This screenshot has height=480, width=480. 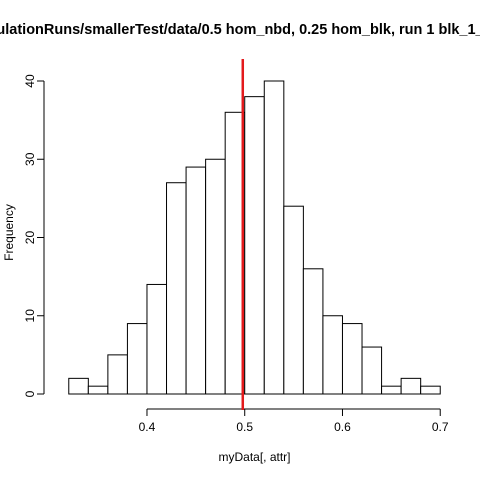 I want to click on y-tick-label: 20, so click(x=30, y=238).